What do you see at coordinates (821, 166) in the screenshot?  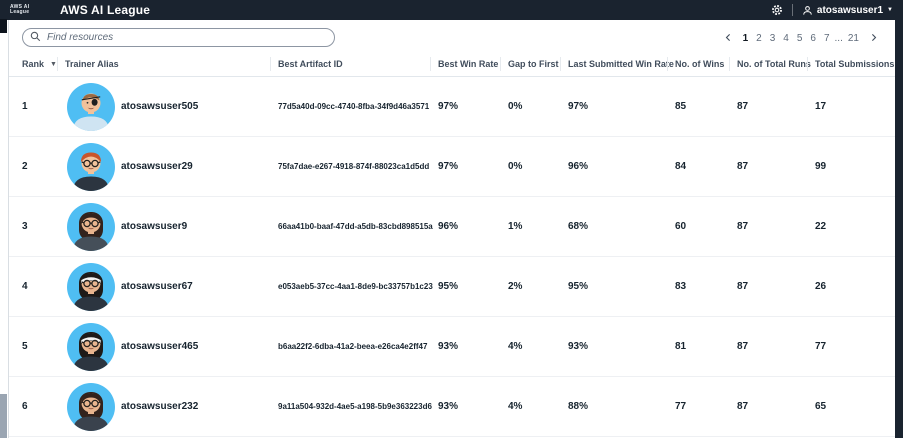 I see `total-submissions-cell: 99` at bounding box center [821, 166].